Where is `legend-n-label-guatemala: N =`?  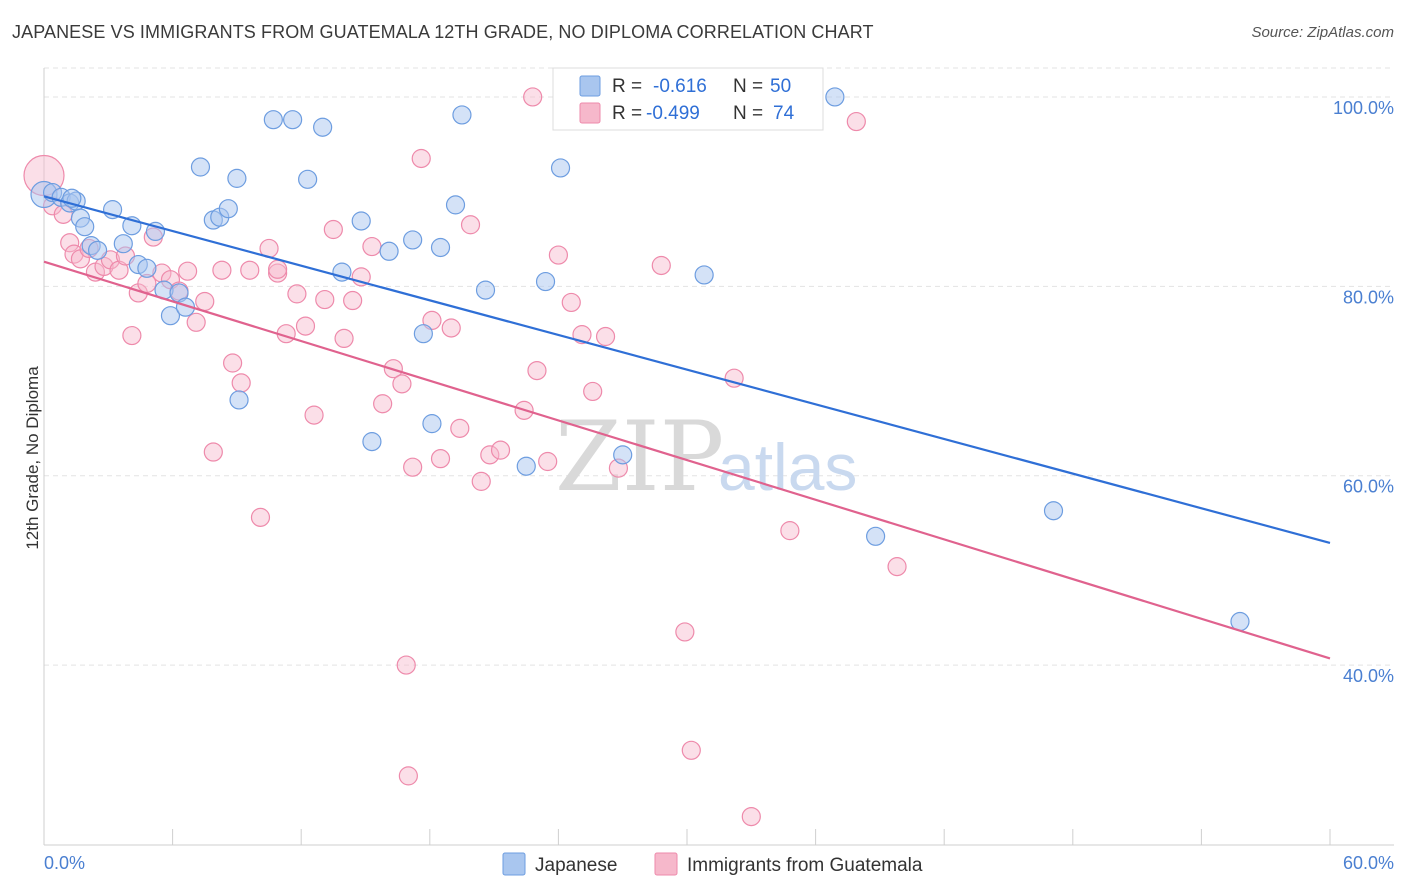
legend-n-label-guatemala: N = is located at coordinates (748, 113).